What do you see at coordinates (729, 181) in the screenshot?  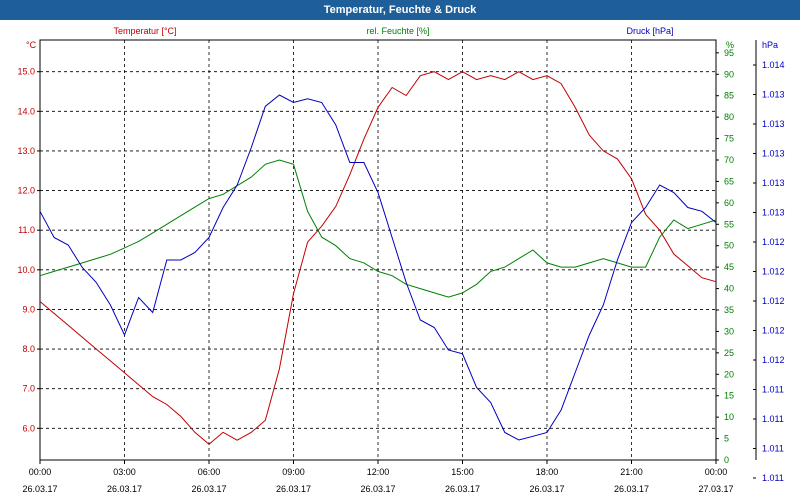 I see `humidity-tick-label: 65` at bounding box center [729, 181].